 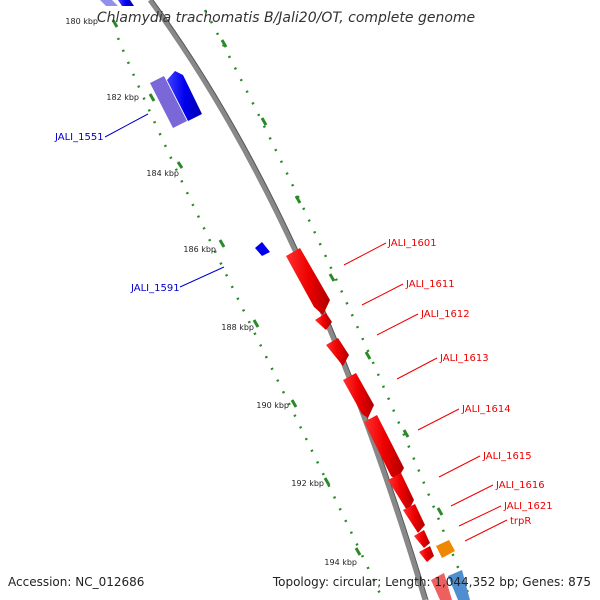 I want to click on gene-label-jali-1551: JALI_1551, so click(x=79, y=137).